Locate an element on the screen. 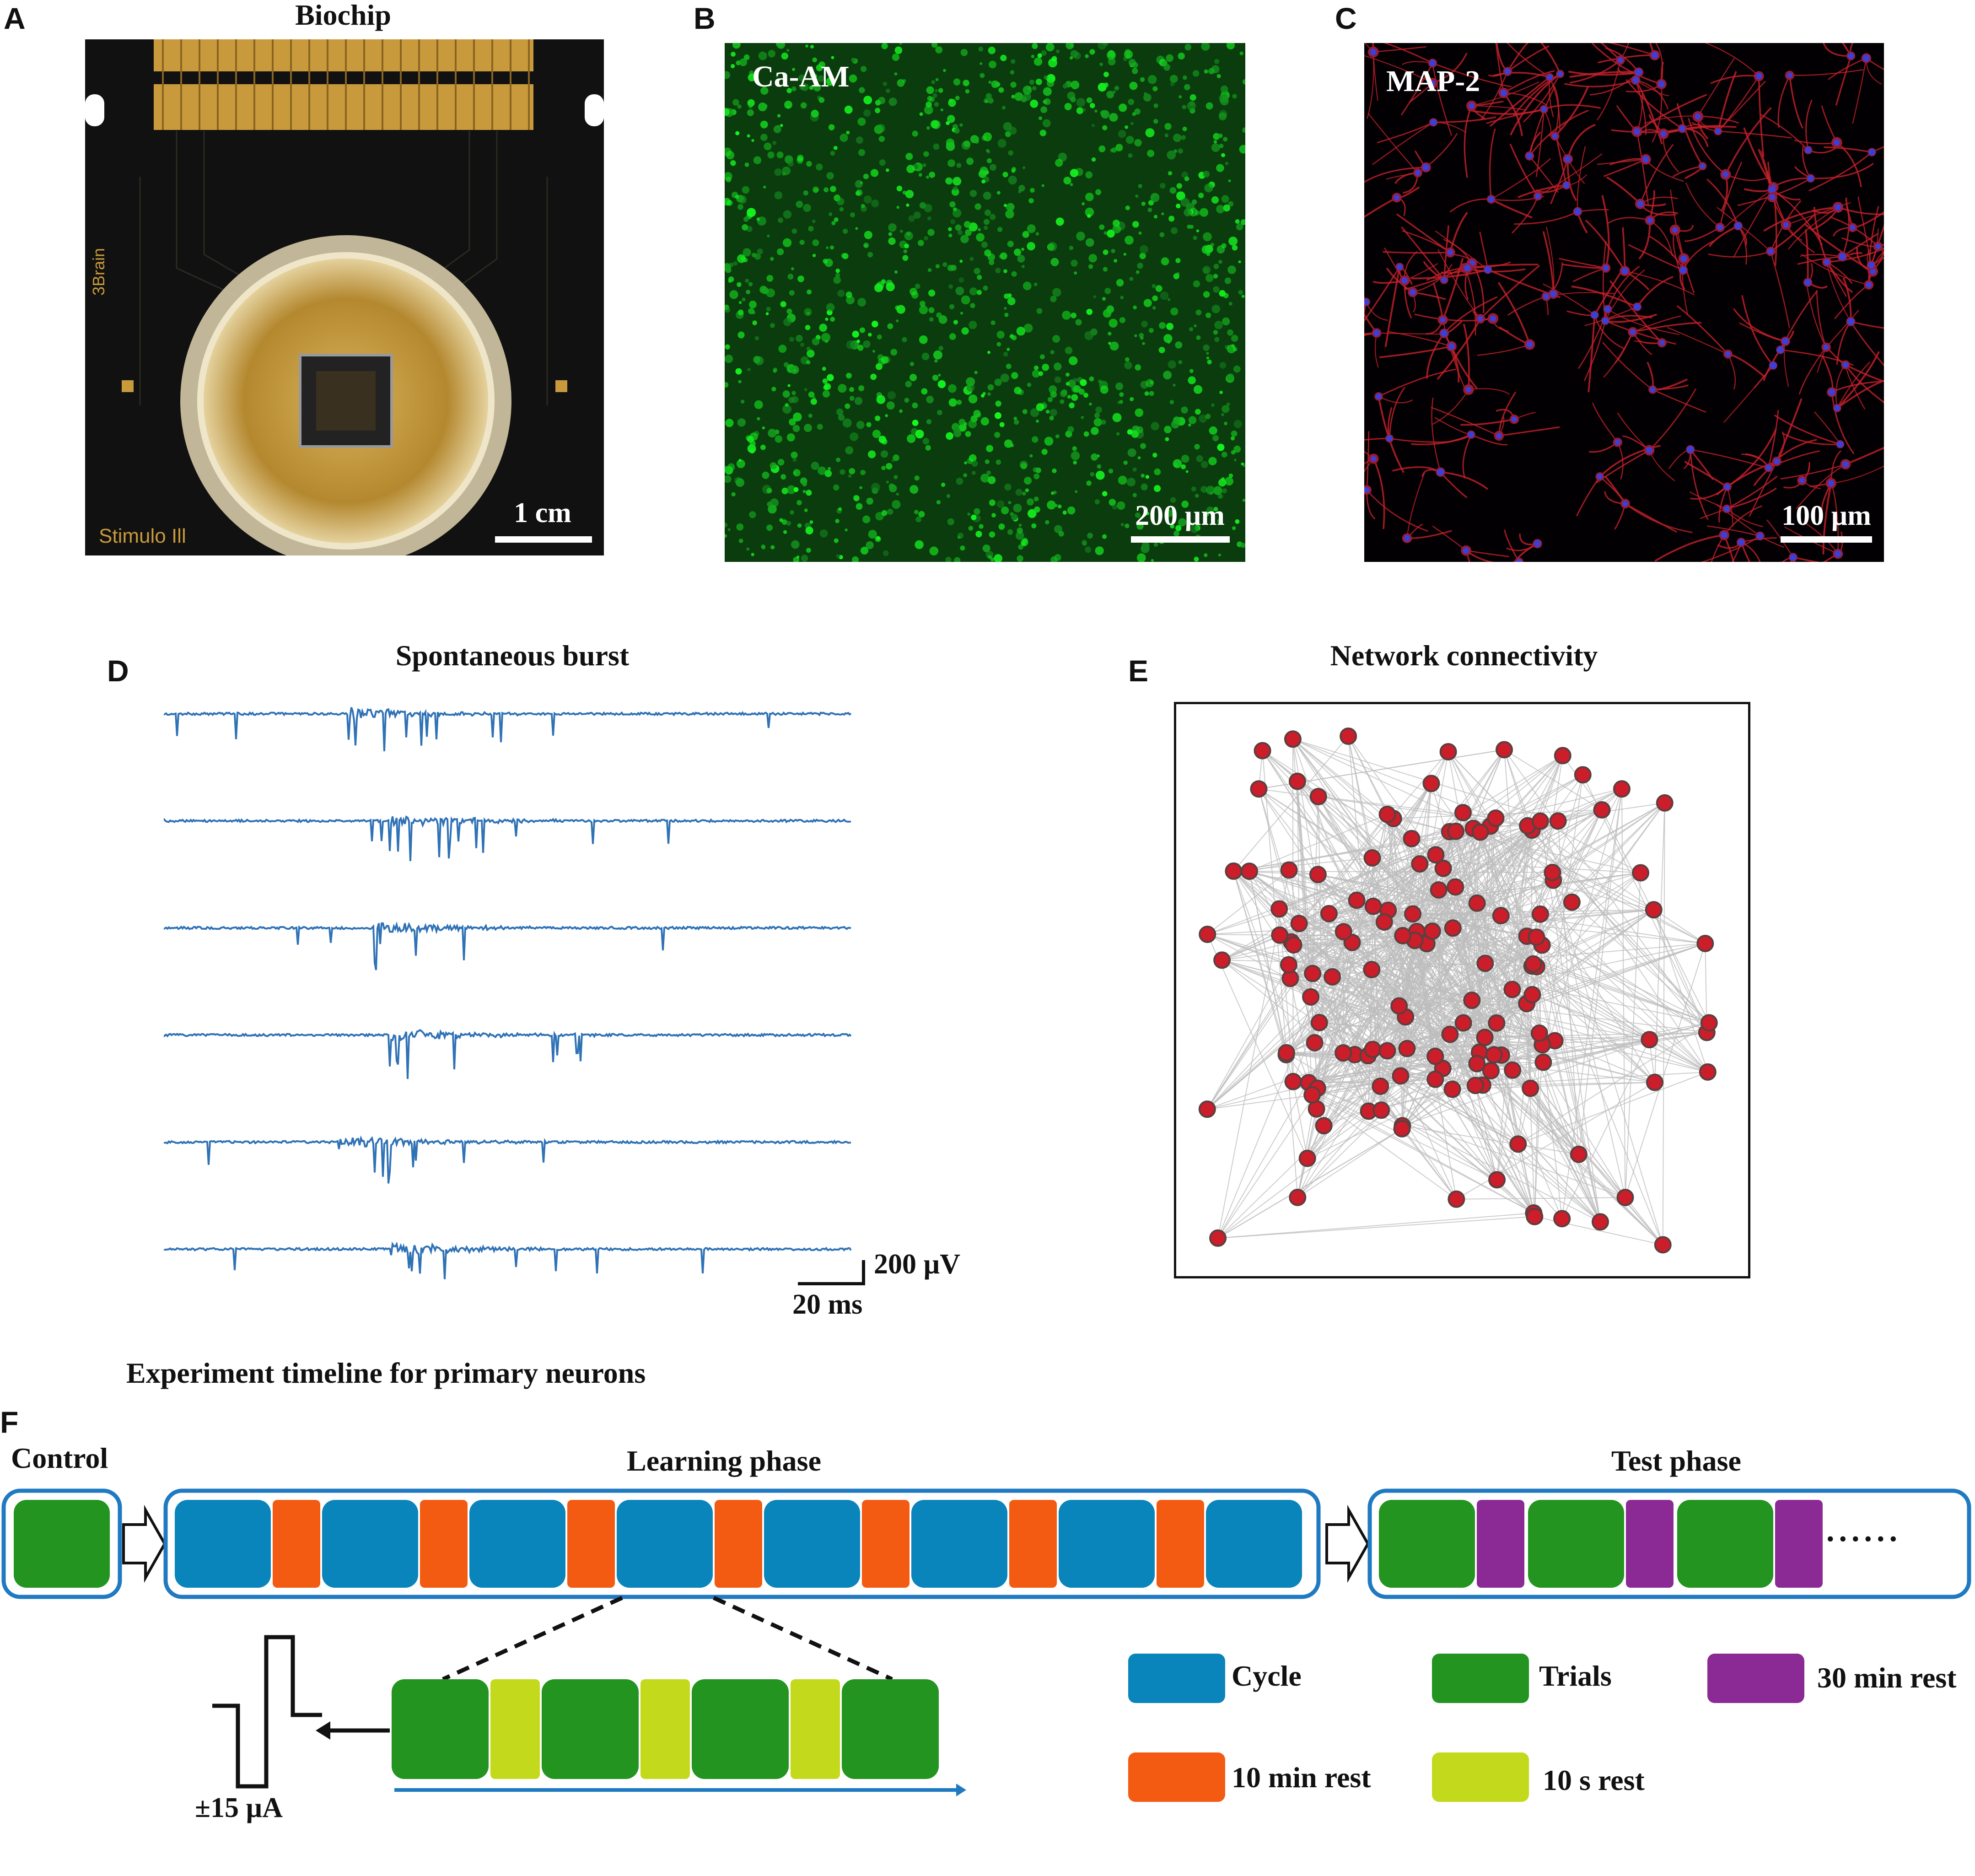 Image resolution: width=1975 pixels, height=1876 pixels. map2-neuron-field is located at coordinates (1624, 303).